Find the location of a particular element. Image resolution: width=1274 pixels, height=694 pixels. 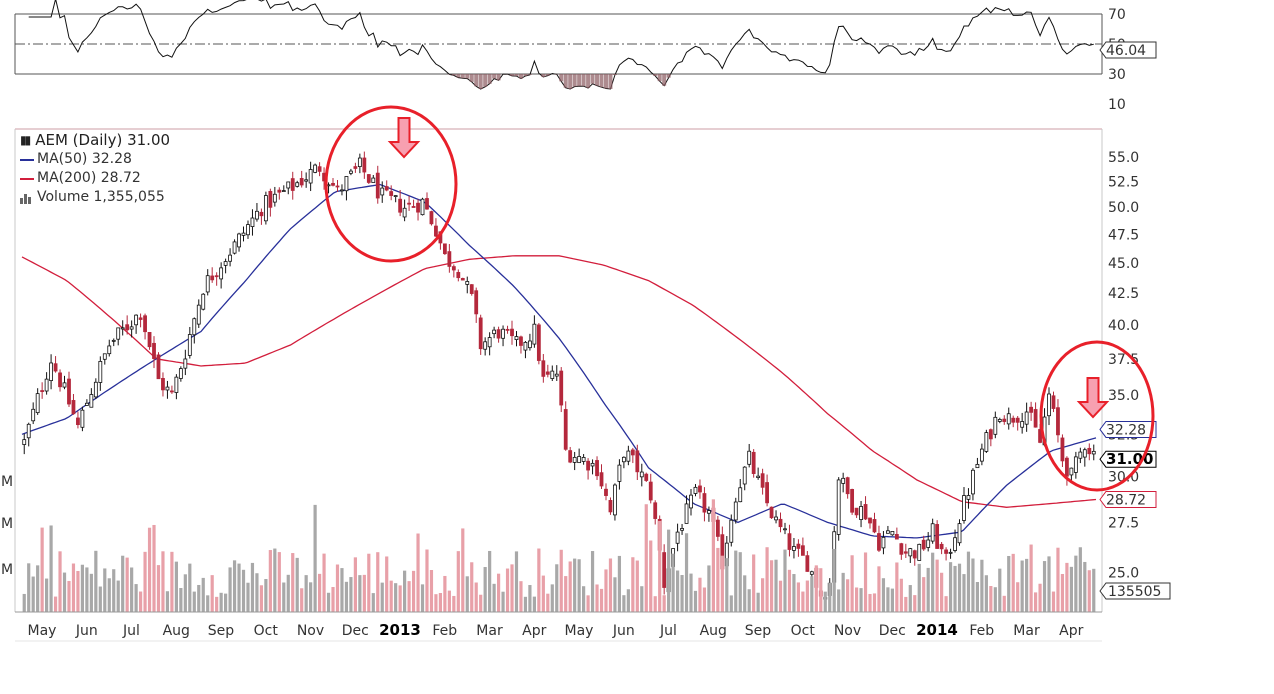

legend-ma200-row: MA(200) 28.72 is located at coordinates (95, 178).